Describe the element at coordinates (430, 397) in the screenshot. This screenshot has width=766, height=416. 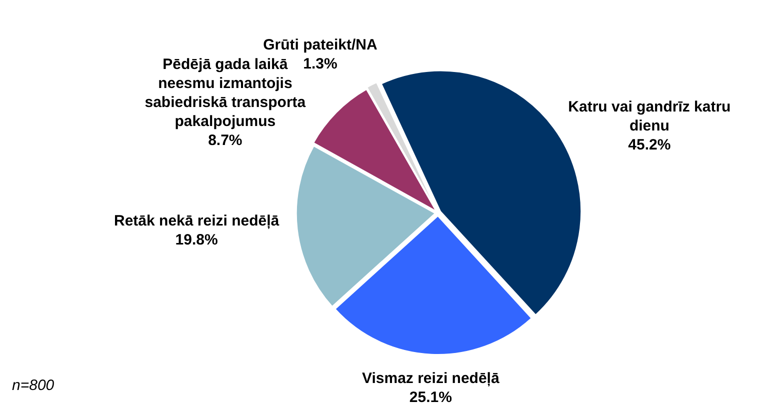
I see `data-label: 25.1%` at that location.